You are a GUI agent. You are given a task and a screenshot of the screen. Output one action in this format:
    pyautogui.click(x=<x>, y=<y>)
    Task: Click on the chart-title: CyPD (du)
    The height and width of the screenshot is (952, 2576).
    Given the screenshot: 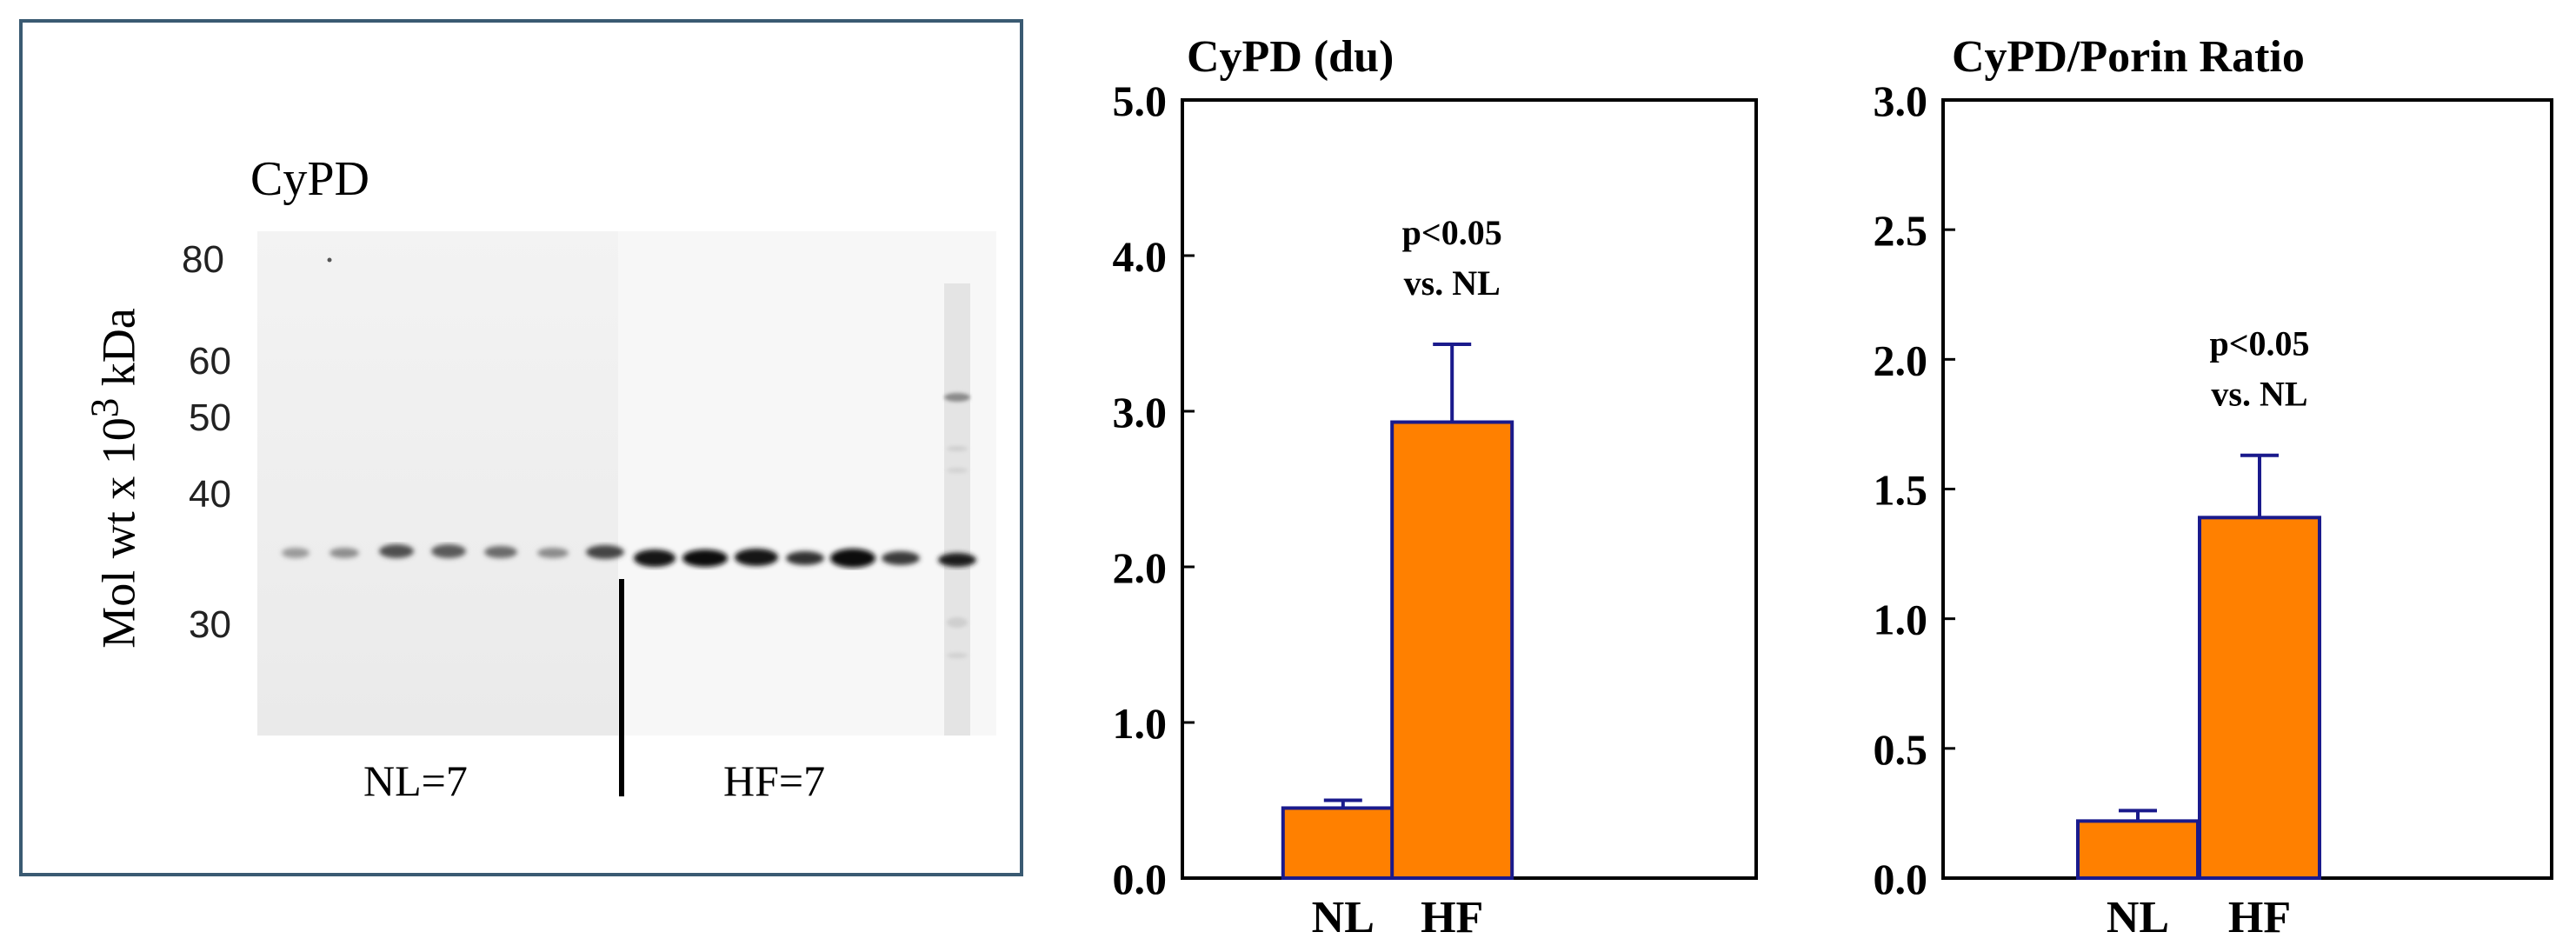 What is the action you would take?
    pyautogui.click(x=1290, y=57)
    